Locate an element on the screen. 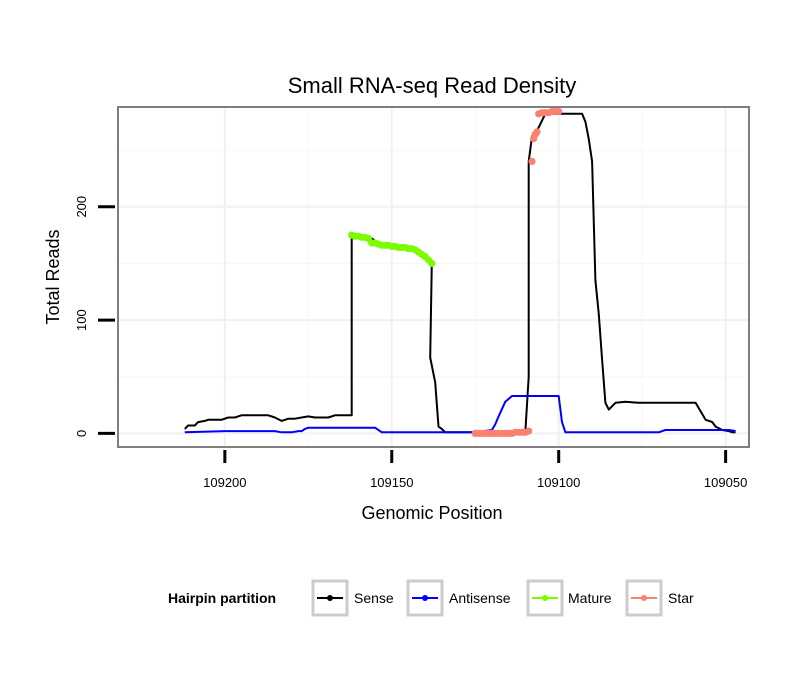 The width and height of the screenshot is (810, 690). legend-item-mature: Mature is located at coordinates (569, 598).